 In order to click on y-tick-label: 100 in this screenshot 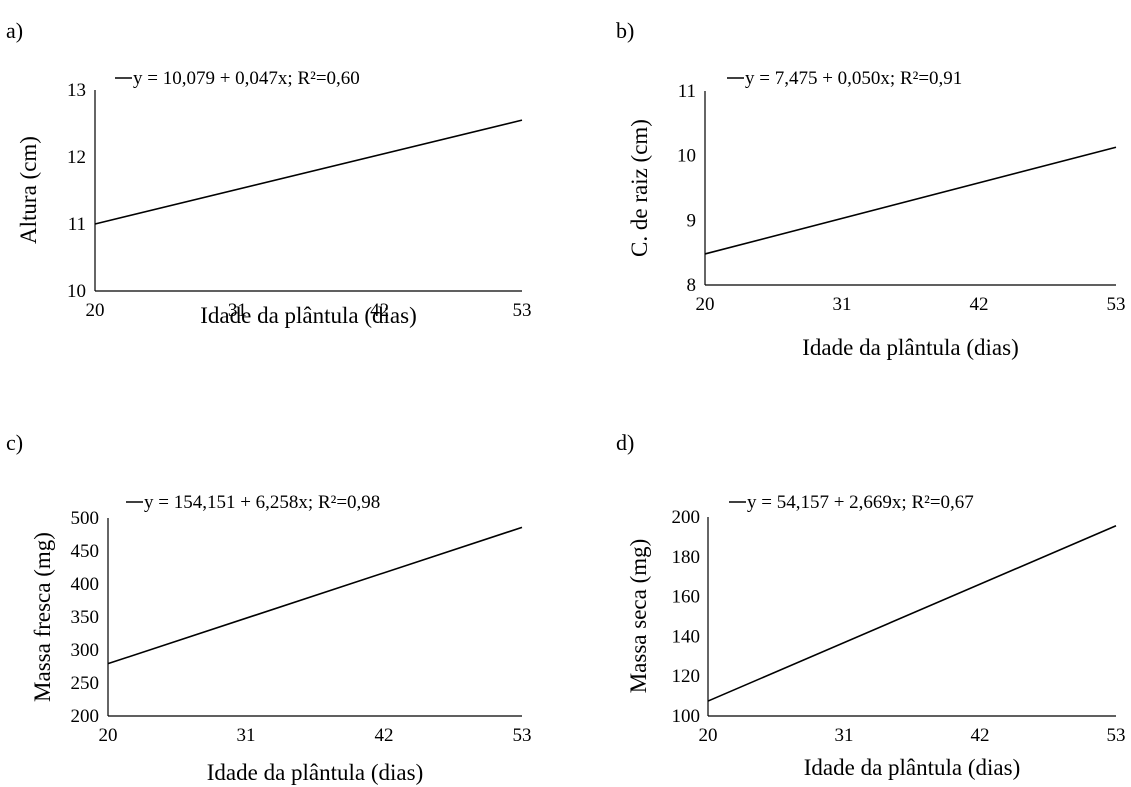, I will do `click(686, 716)`.